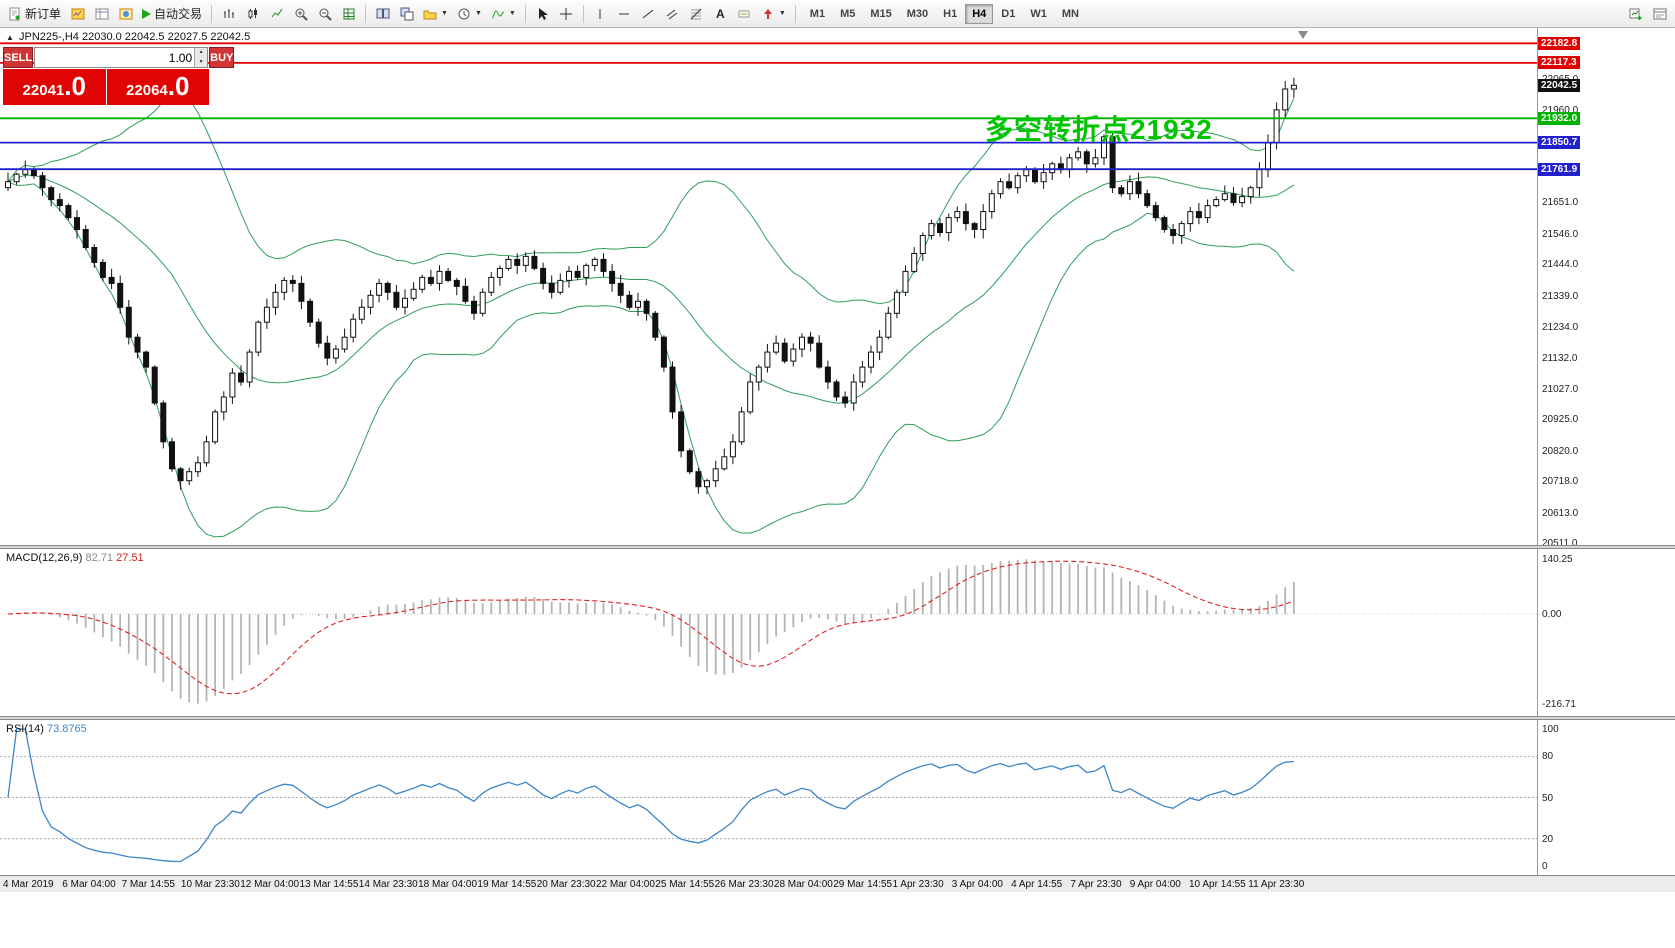 The width and height of the screenshot is (1675, 948). I want to click on tile-windows-button, so click(382, 14).